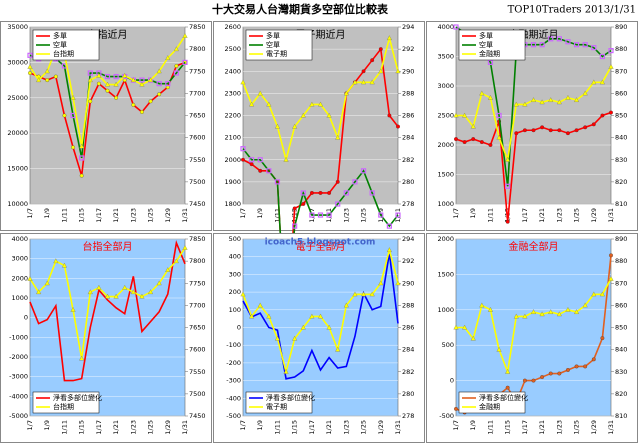 This screenshot has height=444, width=640. I want to click on x-tick-label: 1/21, so click(116, 215).